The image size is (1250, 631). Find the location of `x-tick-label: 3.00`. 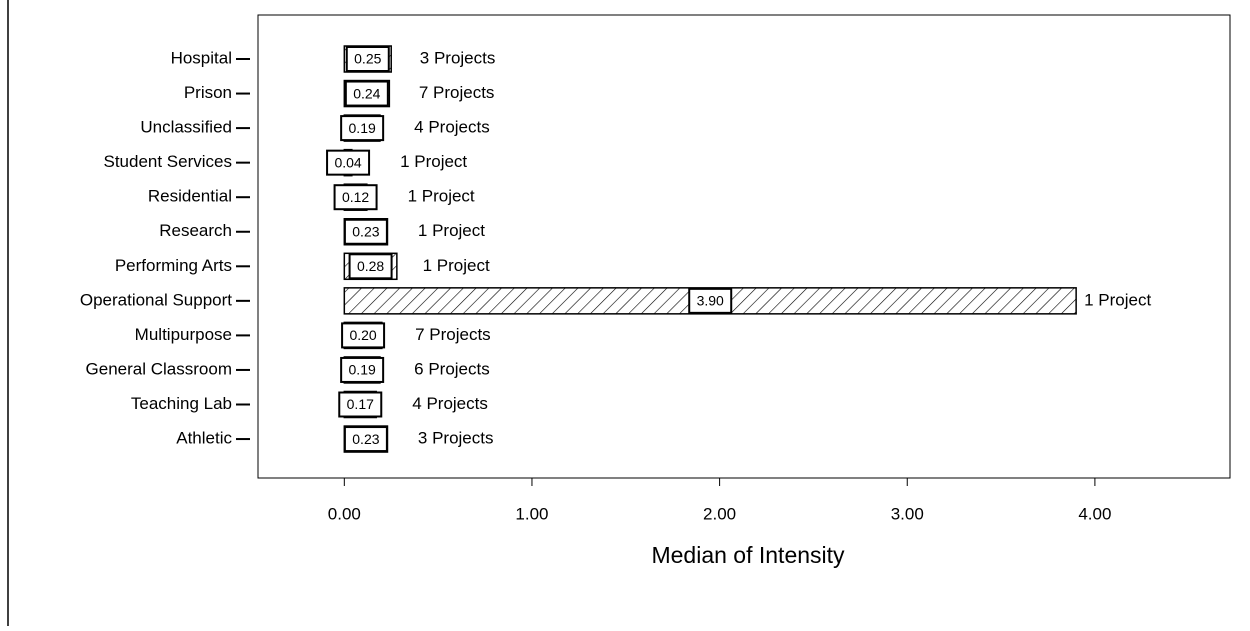

x-tick-label: 3.00 is located at coordinates (907, 513).